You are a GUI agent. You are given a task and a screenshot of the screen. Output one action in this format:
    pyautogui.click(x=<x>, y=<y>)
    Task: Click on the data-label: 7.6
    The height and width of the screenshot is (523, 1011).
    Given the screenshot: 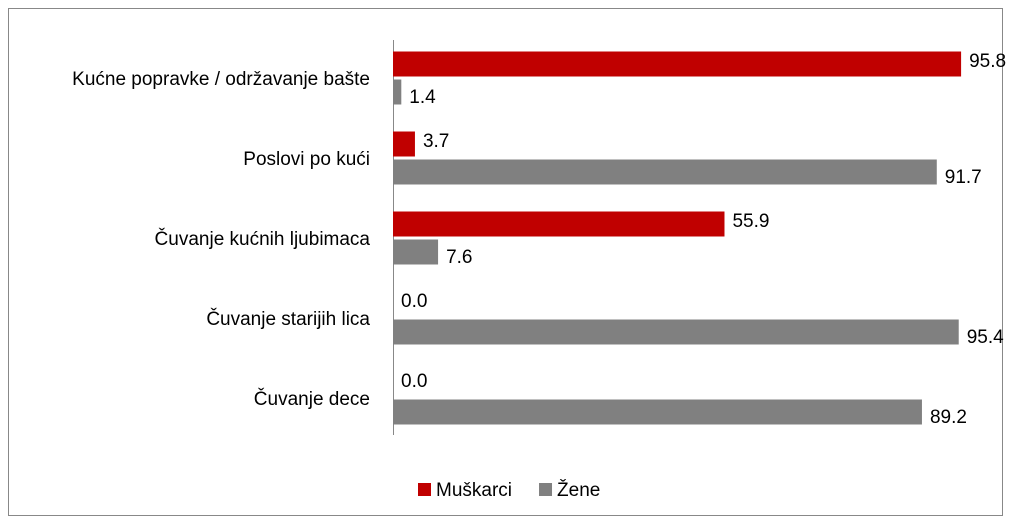 What is the action you would take?
    pyautogui.click(x=459, y=257)
    